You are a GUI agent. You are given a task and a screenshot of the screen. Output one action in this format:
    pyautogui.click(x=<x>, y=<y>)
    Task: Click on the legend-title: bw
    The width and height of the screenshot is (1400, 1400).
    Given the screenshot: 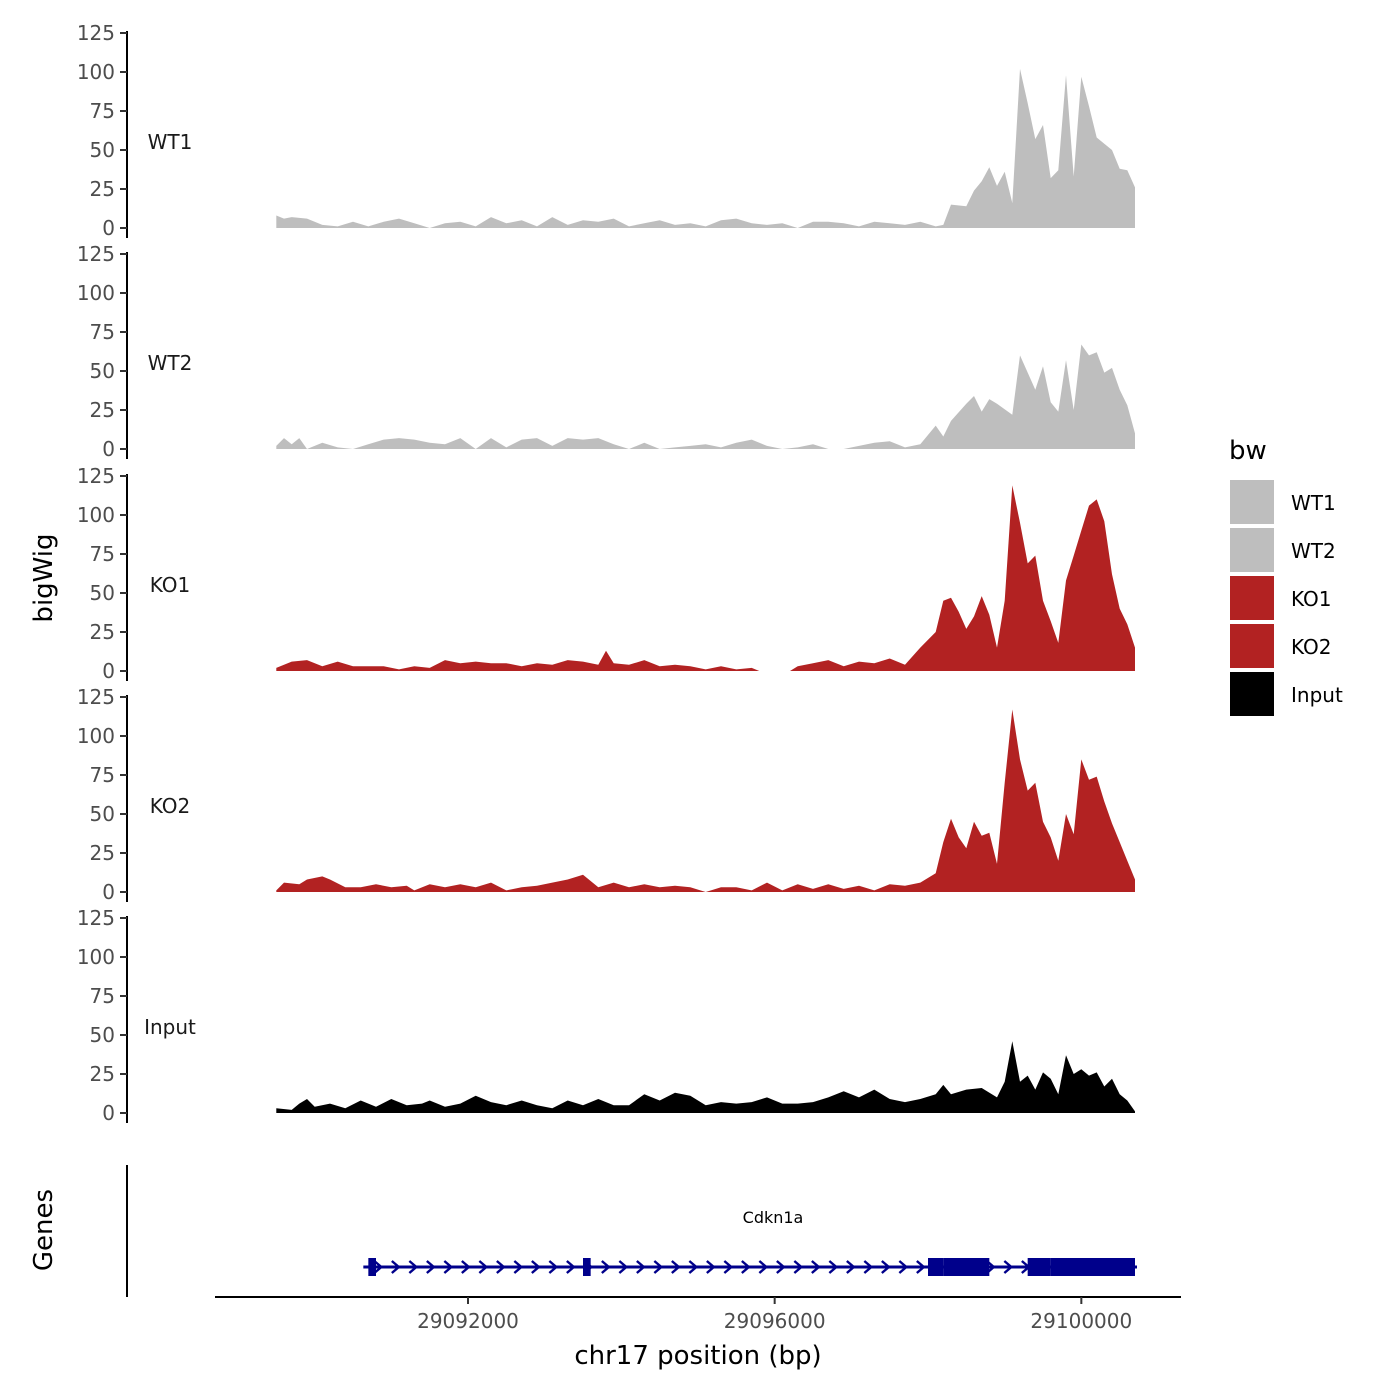 What is the action you would take?
    pyautogui.click(x=1248, y=451)
    